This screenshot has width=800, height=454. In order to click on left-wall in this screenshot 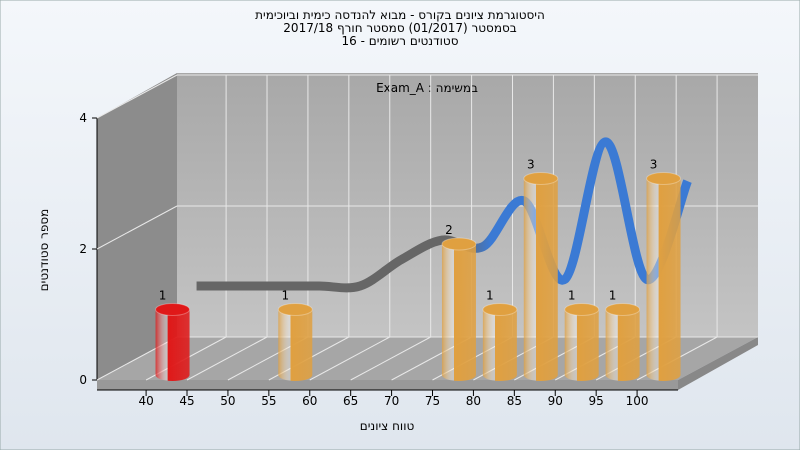, I will do `click(137, 226)`.